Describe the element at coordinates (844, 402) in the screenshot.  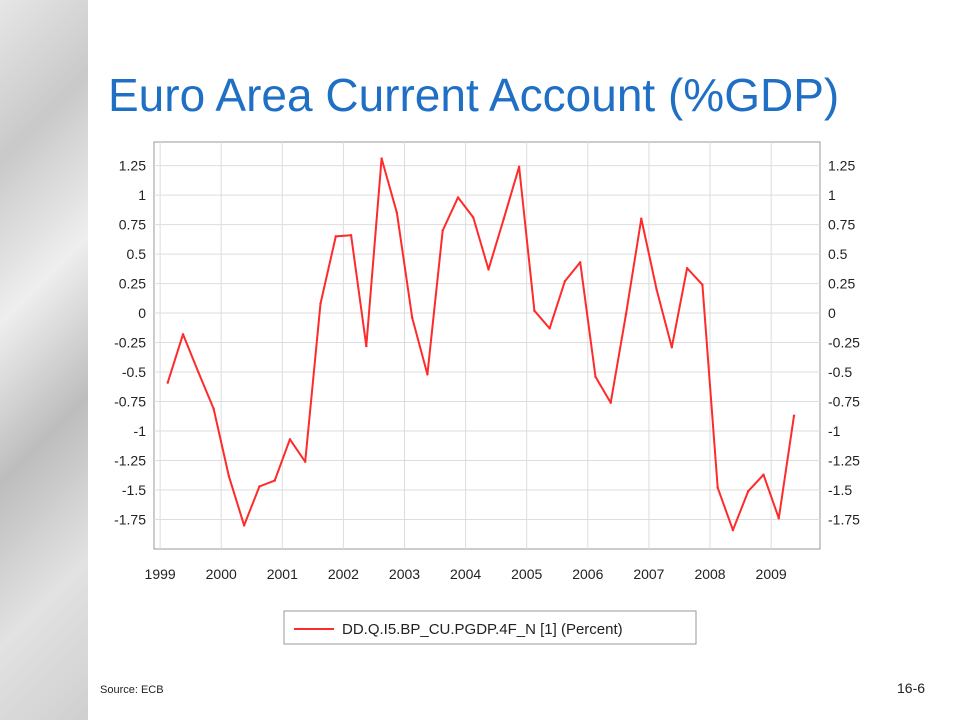
I see `y-tick-label-right: -0.75` at that location.